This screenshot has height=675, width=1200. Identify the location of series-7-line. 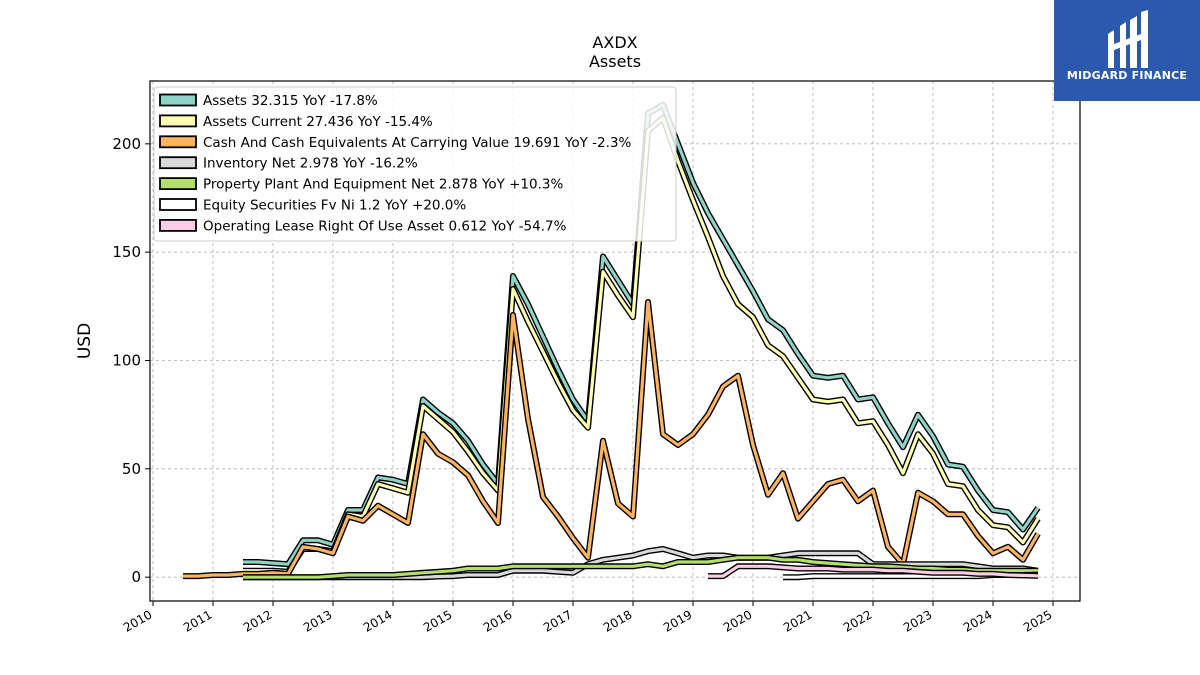
(873, 571).